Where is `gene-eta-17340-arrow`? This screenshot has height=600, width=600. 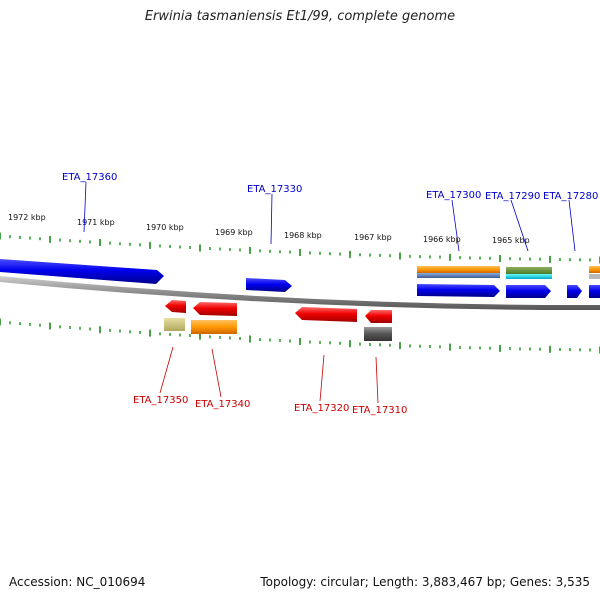 gene-eta-17340-arrow is located at coordinates (215, 309).